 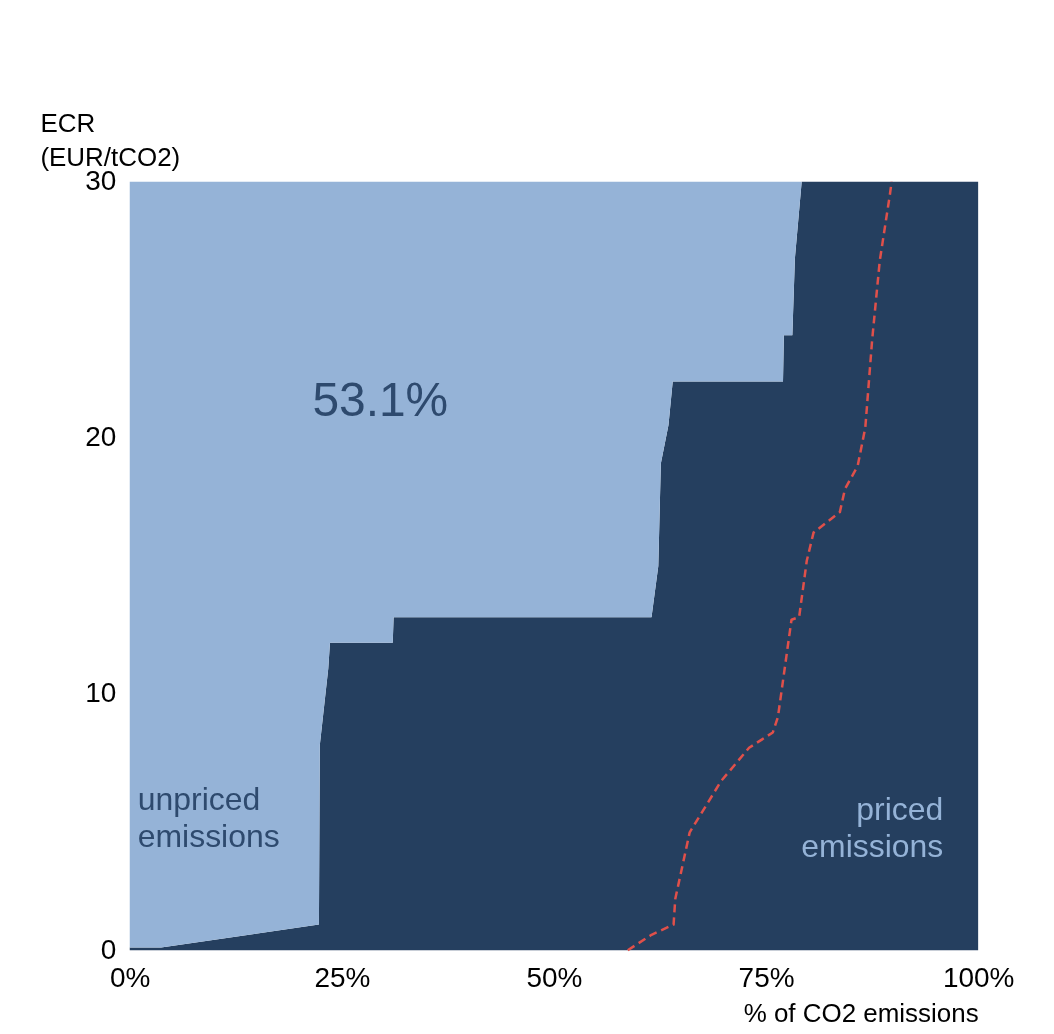 I want to click on y-tick-label: 20, so click(x=101, y=437).